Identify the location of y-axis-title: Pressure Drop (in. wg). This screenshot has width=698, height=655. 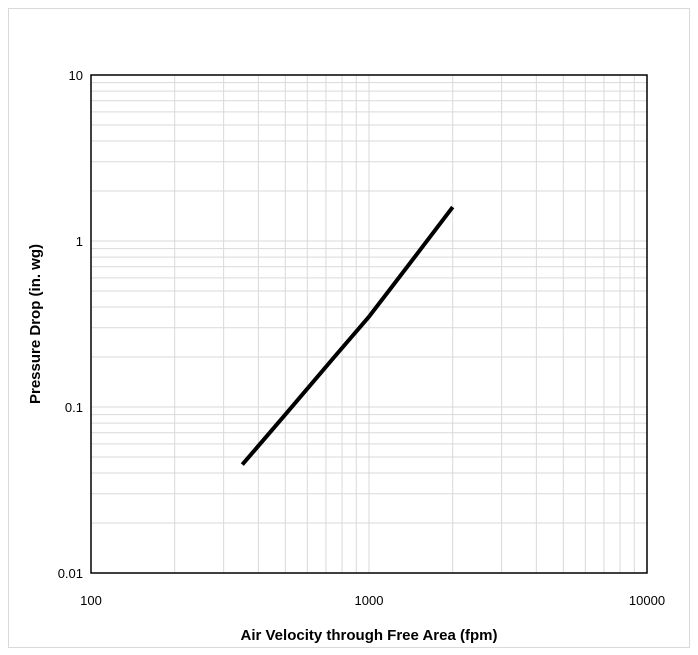
(35, 324).